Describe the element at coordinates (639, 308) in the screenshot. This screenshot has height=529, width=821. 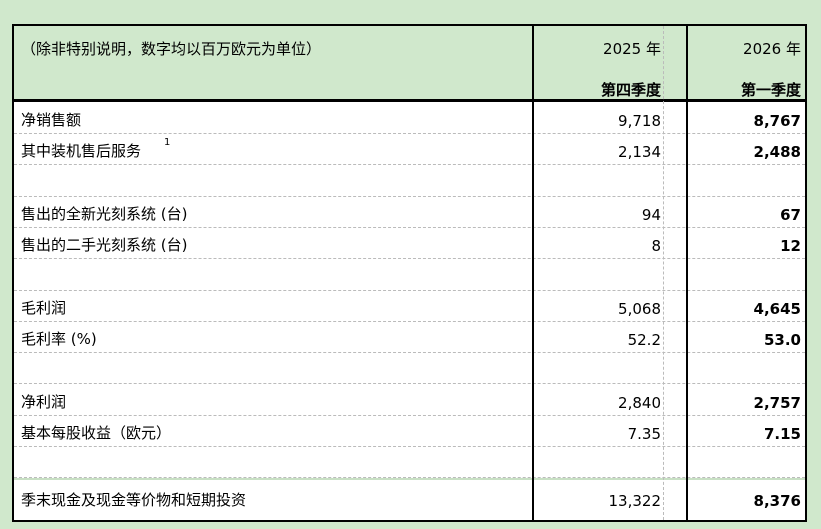
I see `value-2025-q4: 5,068` at that location.